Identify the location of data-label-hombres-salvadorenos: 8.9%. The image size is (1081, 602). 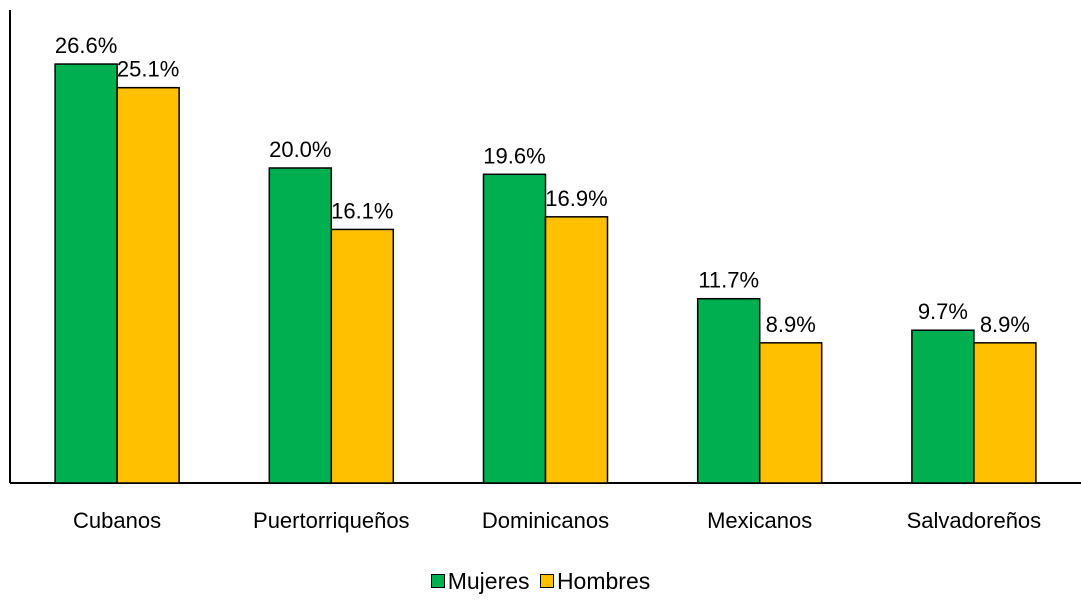
(1005, 324).